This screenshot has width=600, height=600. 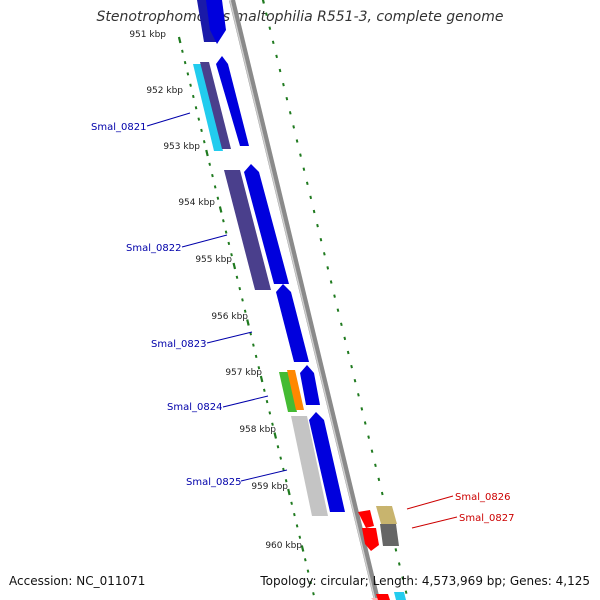 What do you see at coordinates (216, 22) in the screenshot?
I see `cds-arrow-top` at bounding box center [216, 22].